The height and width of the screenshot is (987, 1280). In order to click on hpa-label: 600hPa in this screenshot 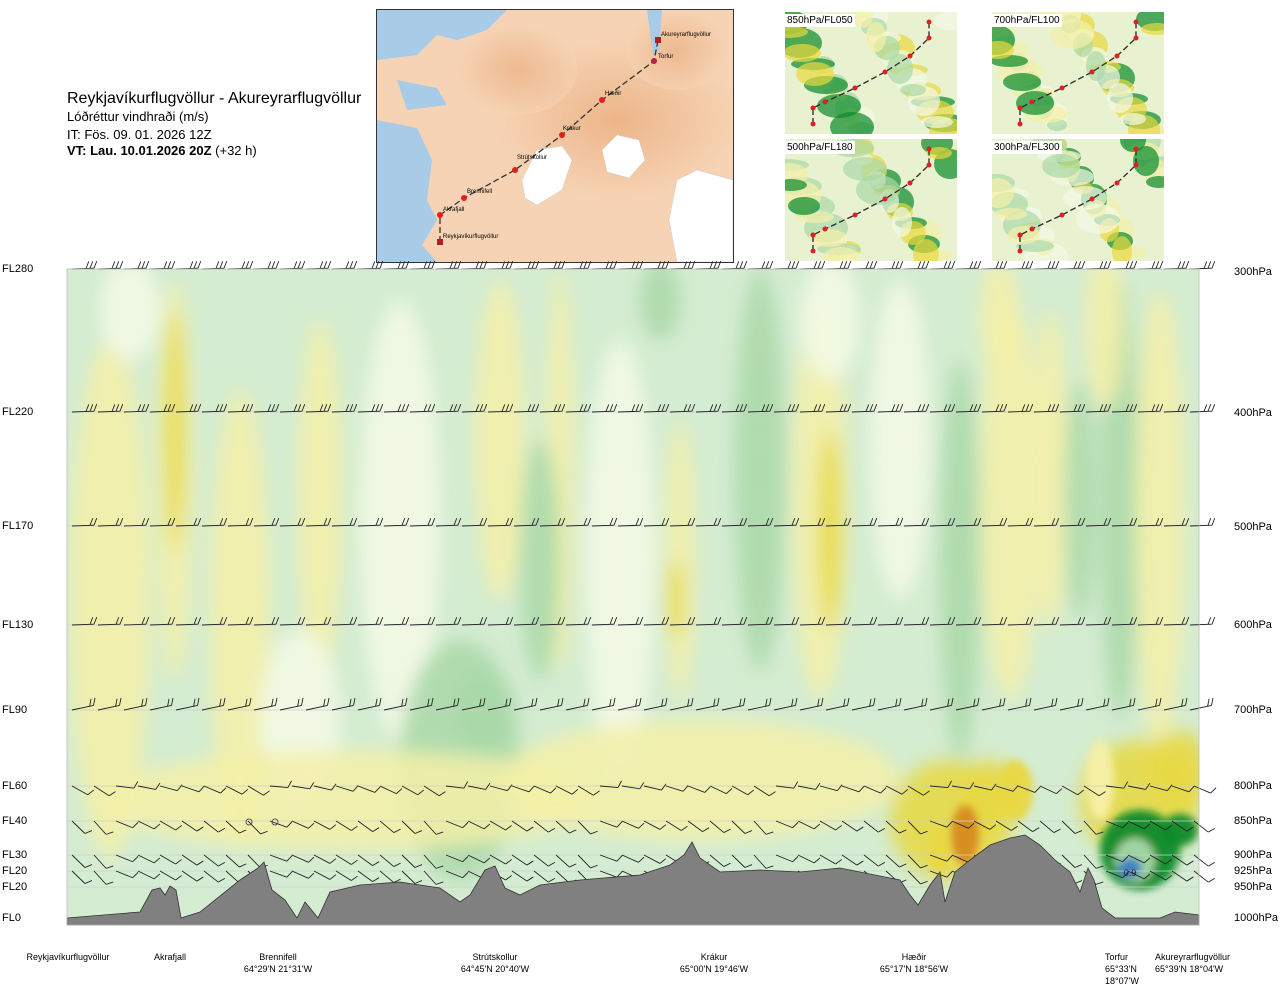, I will do `click(1253, 625)`.